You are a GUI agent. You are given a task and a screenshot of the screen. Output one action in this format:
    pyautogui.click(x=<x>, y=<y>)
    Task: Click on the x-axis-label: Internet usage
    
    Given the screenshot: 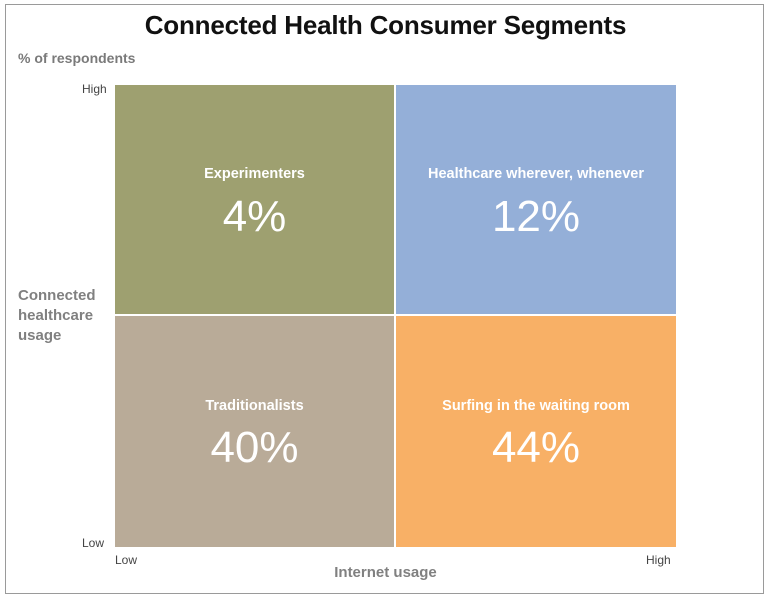 What is the action you would take?
    pyautogui.click(x=385, y=572)
    